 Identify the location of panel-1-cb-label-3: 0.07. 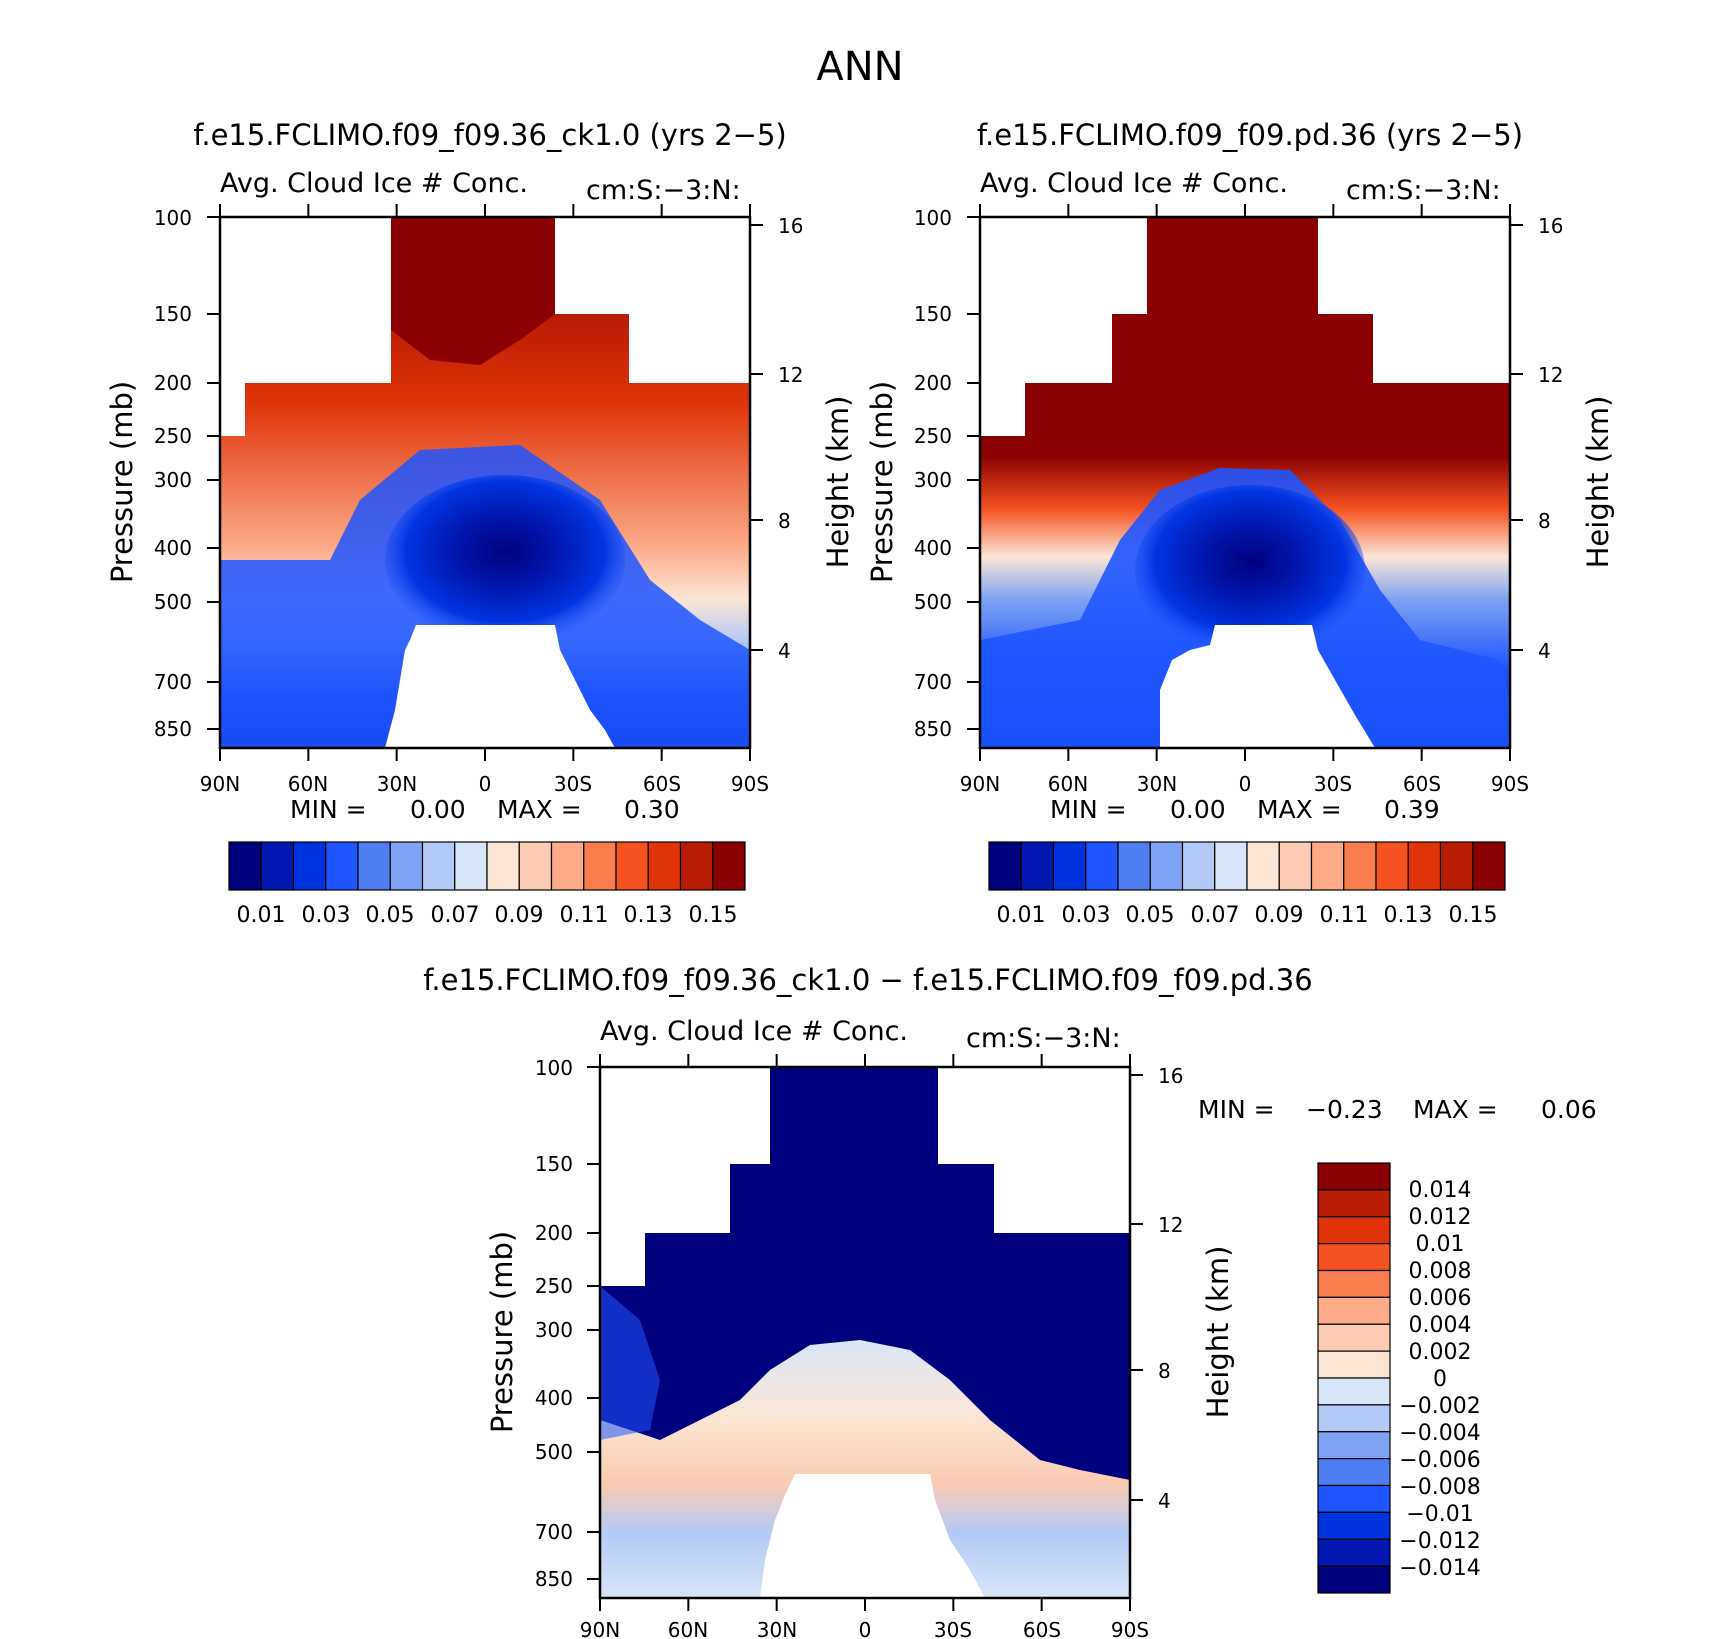
(455, 915).